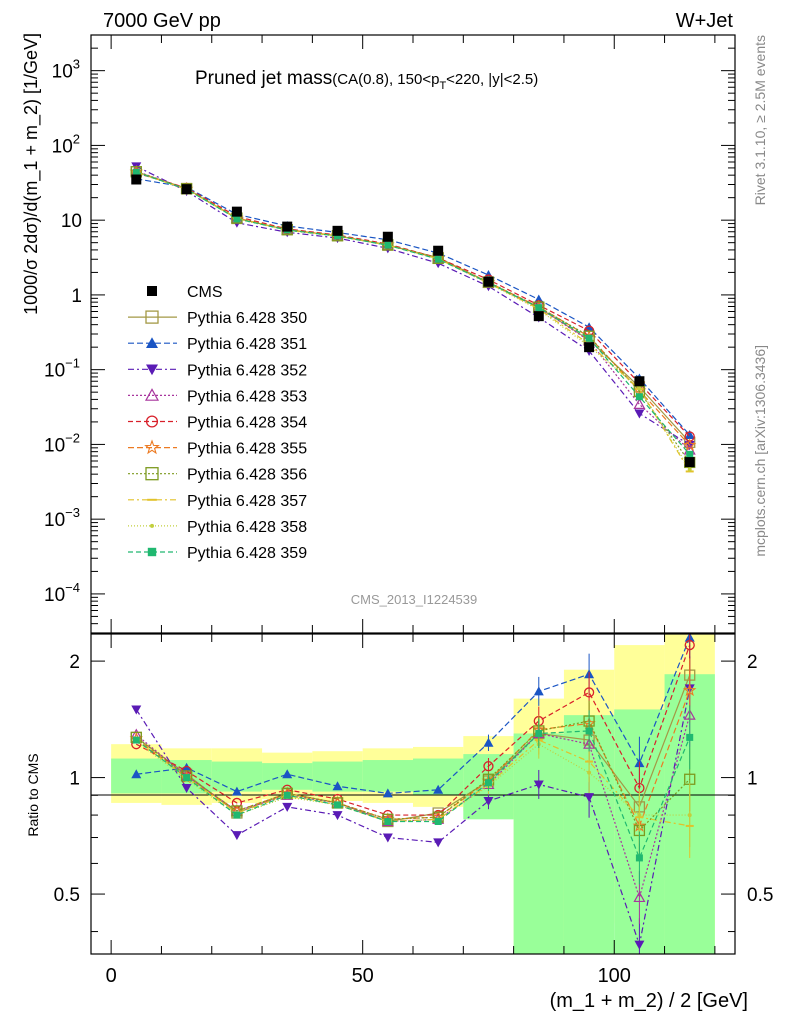 The width and height of the screenshot is (786, 1024). What do you see at coordinates (71, 221) in the screenshot?
I see `y-tick-label: 10` at bounding box center [71, 221].